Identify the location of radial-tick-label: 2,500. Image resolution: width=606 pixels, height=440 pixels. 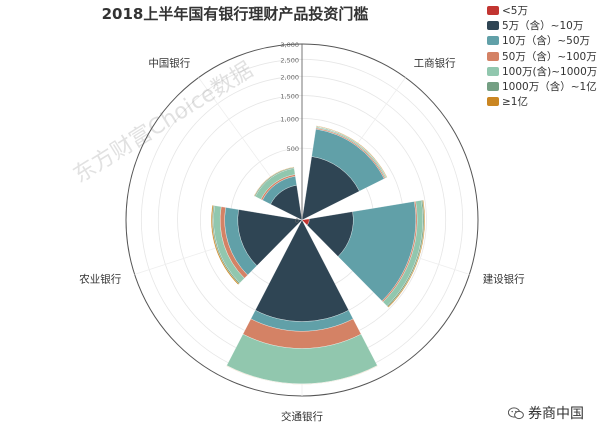
(289, 60).